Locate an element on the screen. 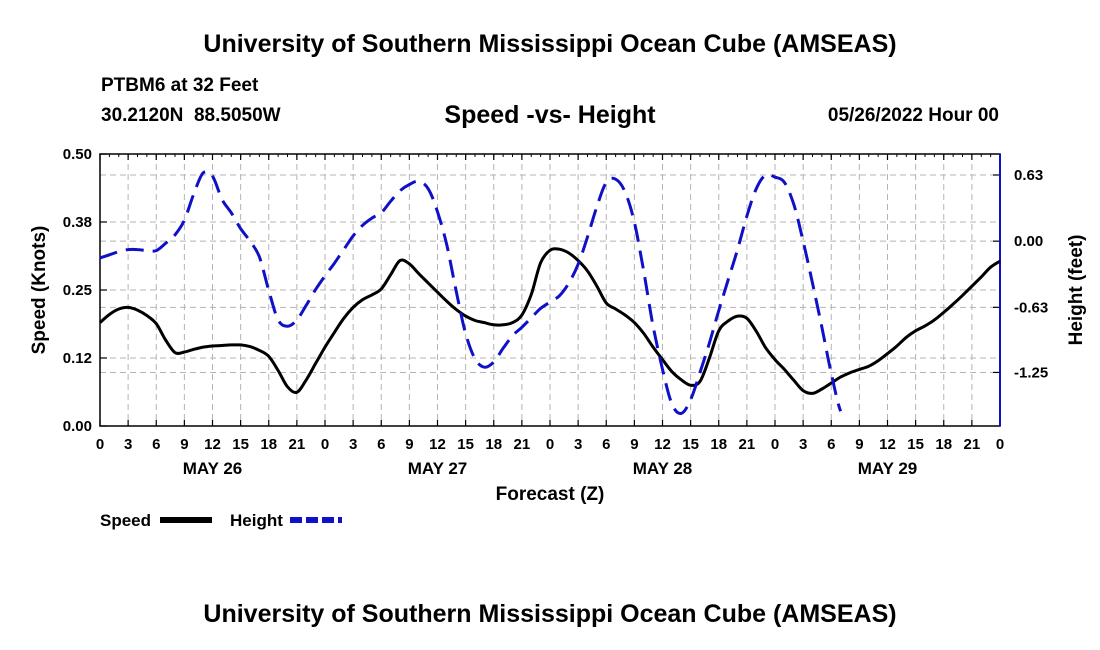 This screenshot has height=650, width=1100. y-left-tick-label: 0.25 is located at coordinates (77, 290).